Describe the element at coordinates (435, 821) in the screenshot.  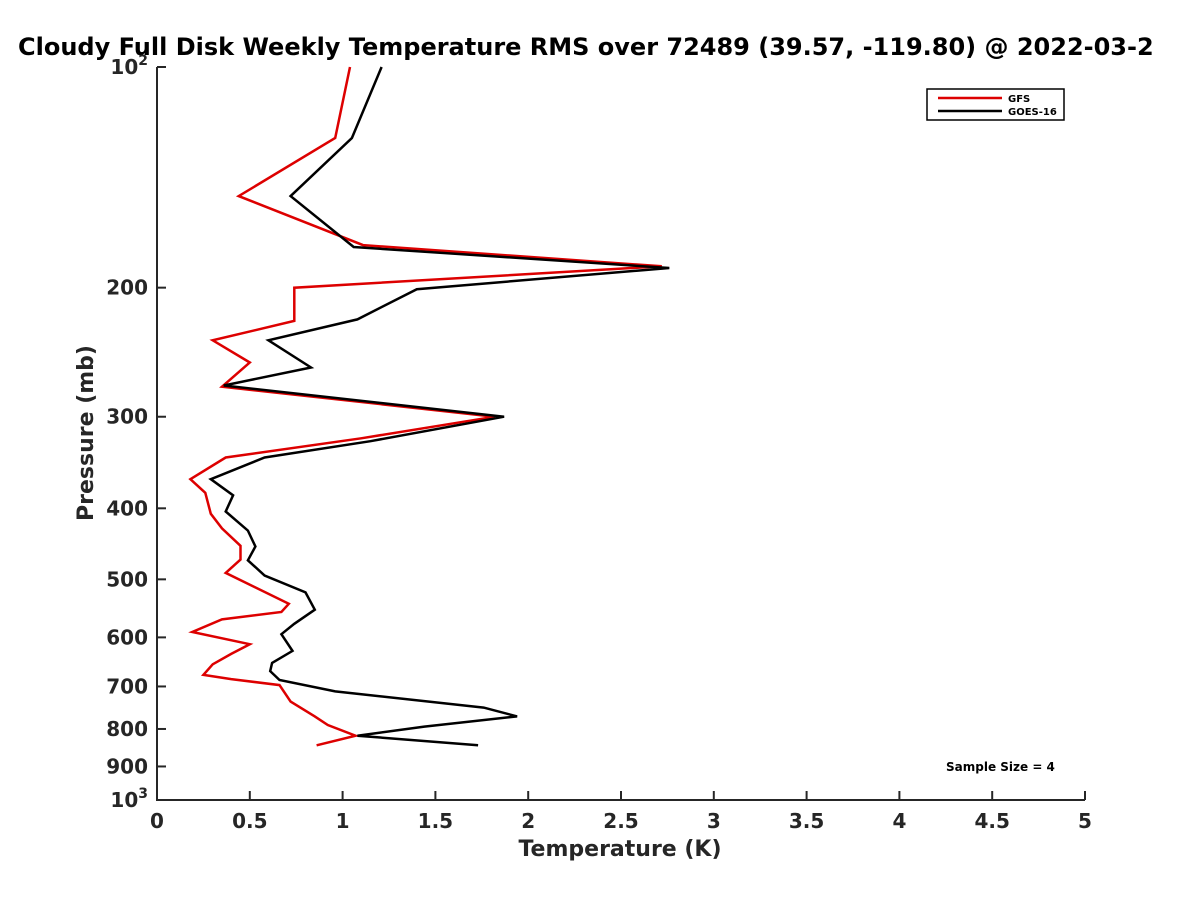
I see `x-tick-label: 1.5` at that location.